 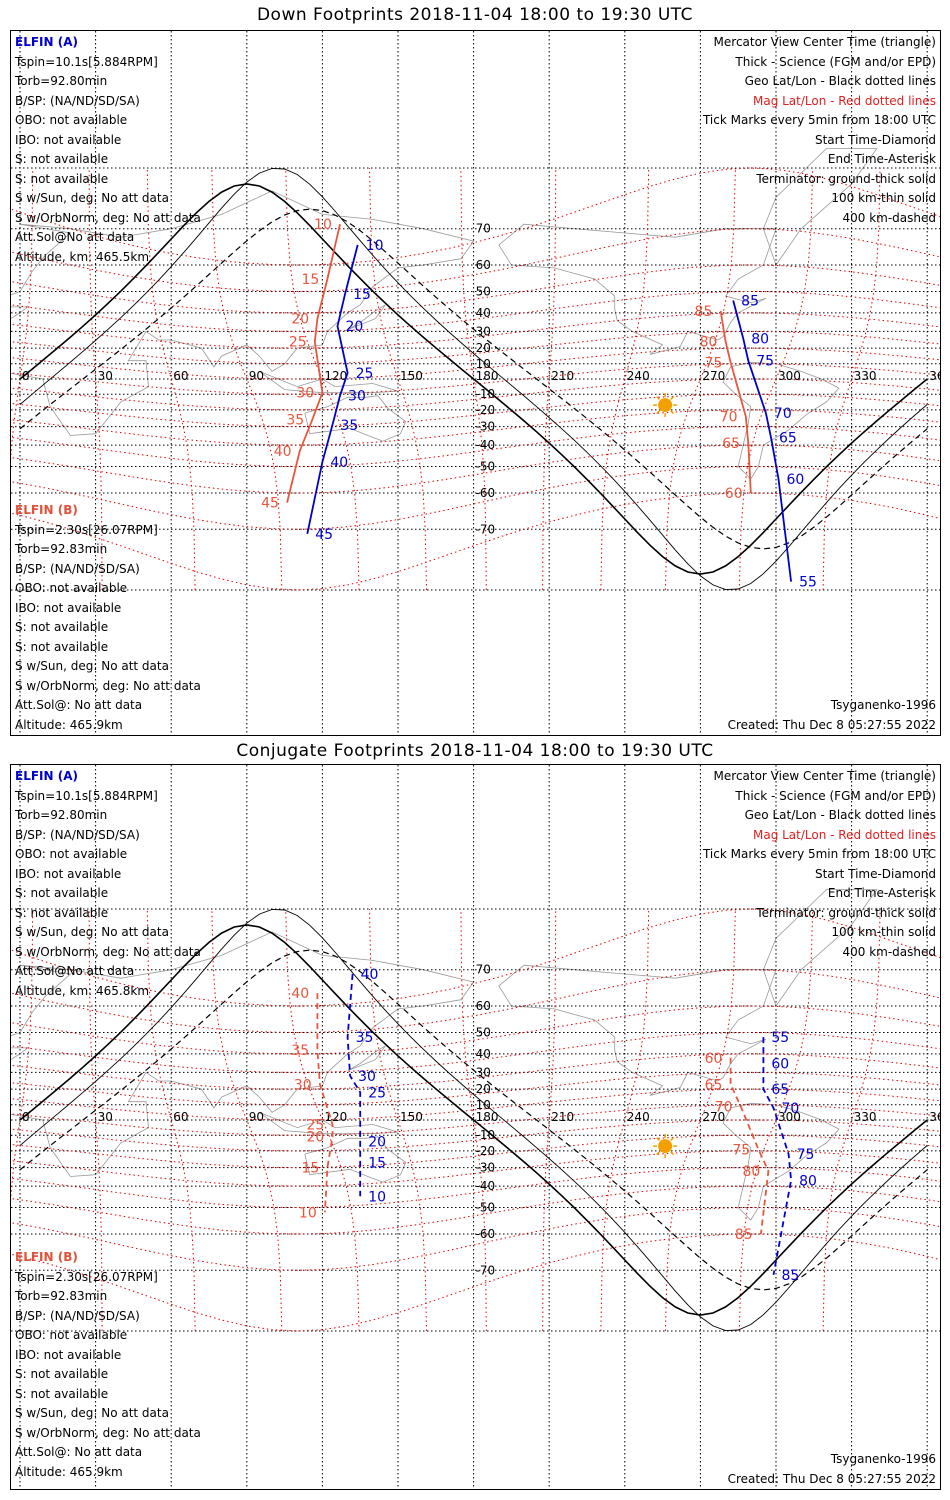 What do you see at coordinates (315, 1138) in the screenshot?
I see `elfin-b-tick-label: 20` at bounding box center [315, 1138].